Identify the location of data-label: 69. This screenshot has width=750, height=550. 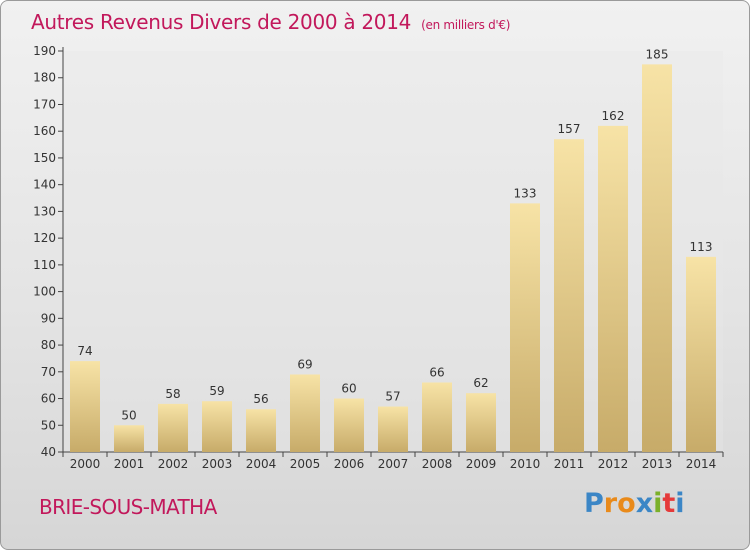
(304, 364).